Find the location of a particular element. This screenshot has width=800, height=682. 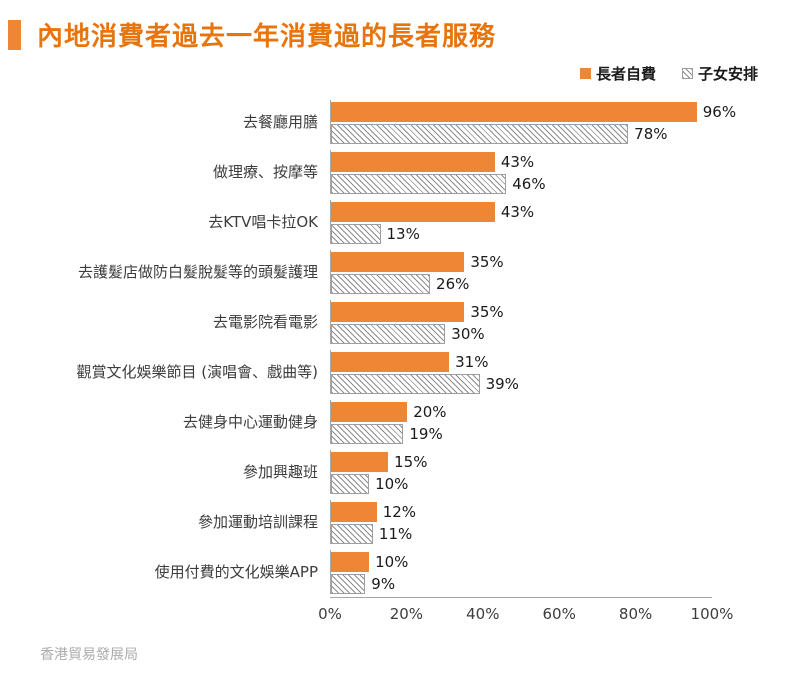

legend-item-arranged-by-children: 子女安排 is located at coordinates (719, 73).